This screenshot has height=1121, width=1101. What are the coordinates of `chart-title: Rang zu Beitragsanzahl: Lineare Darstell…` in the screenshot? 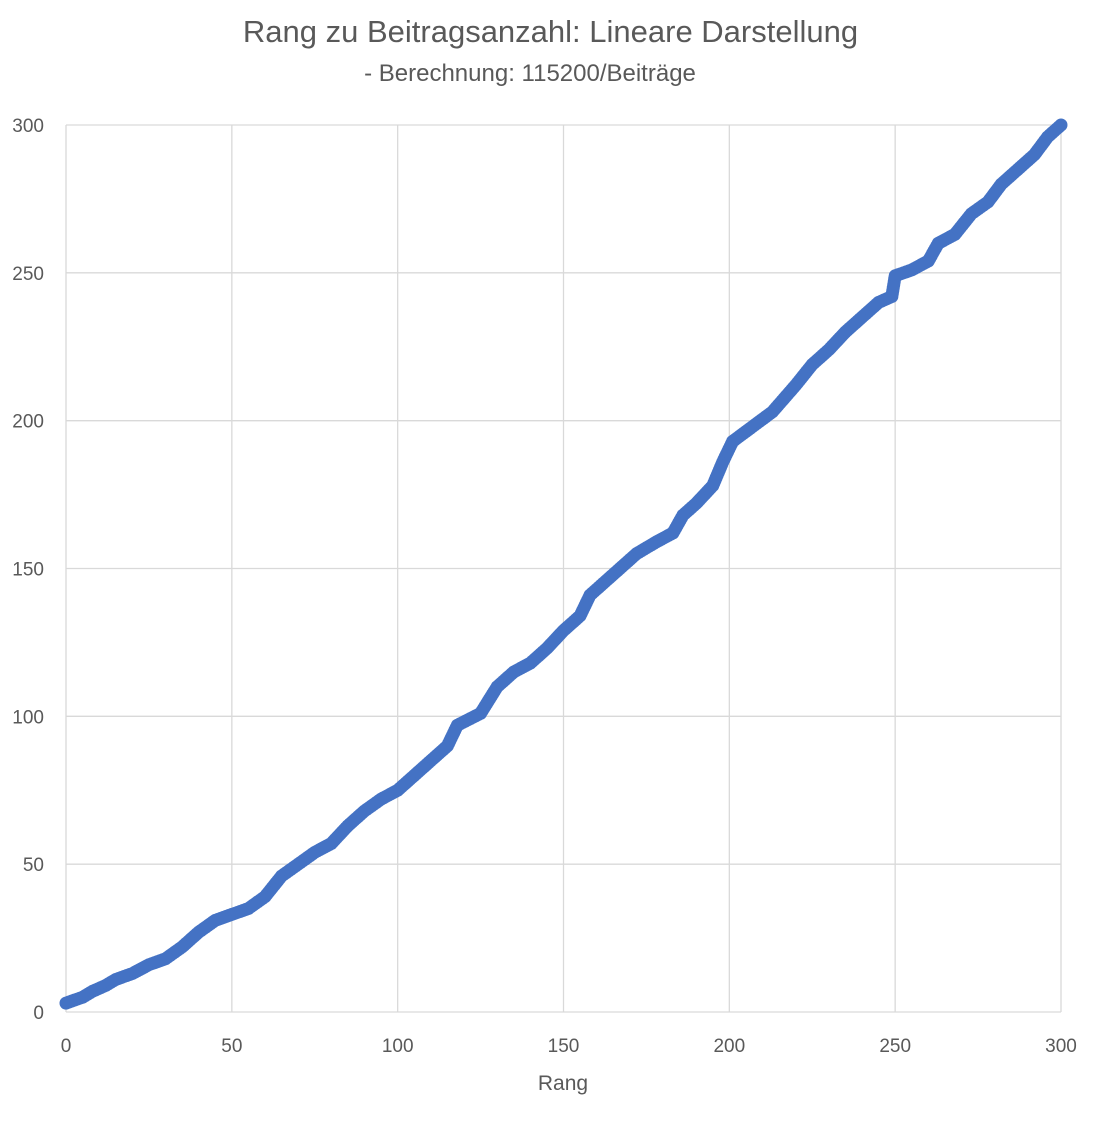 It's located at (550, 31).